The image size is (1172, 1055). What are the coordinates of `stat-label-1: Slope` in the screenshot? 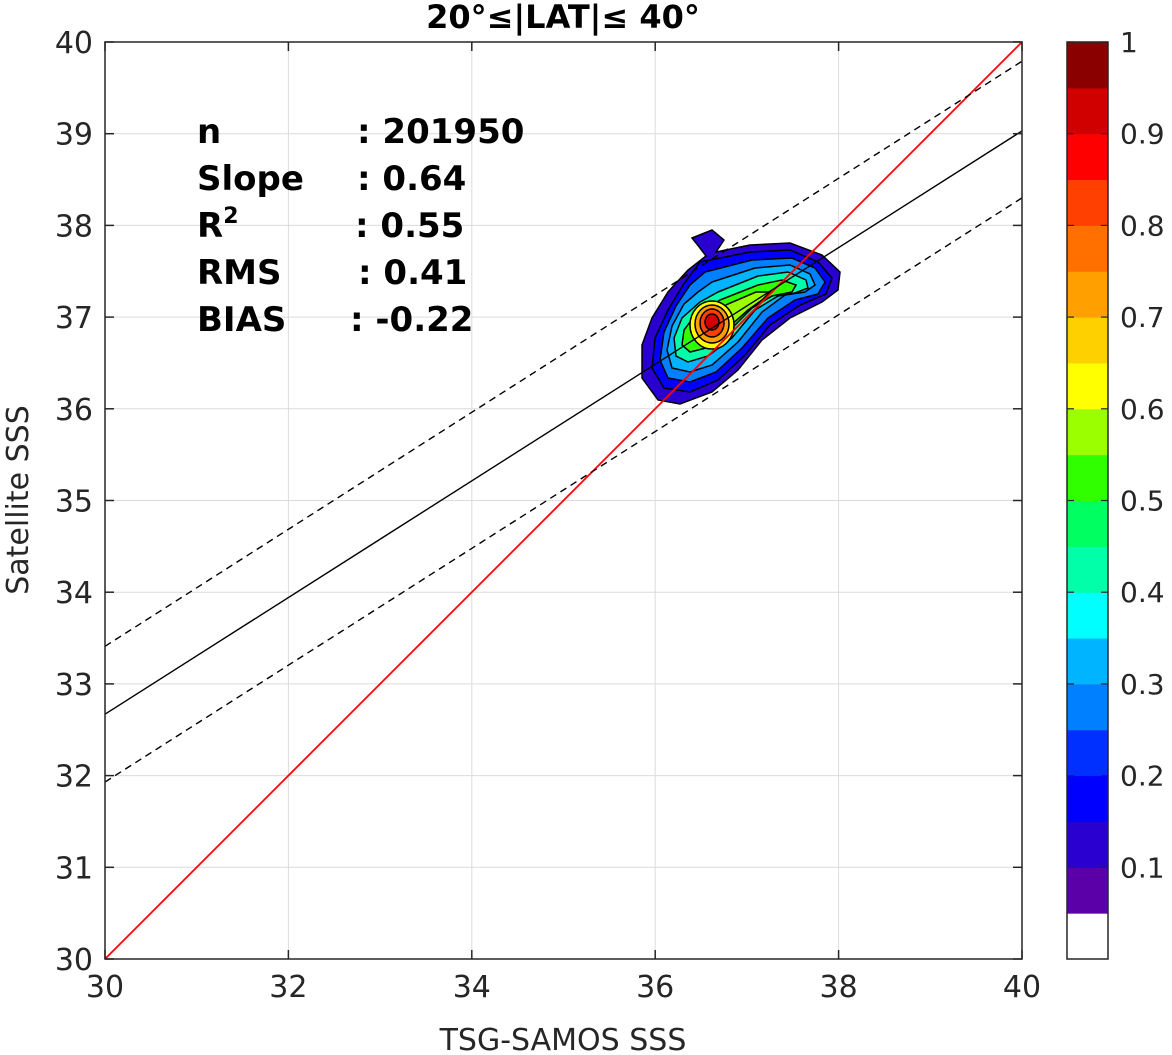 It's located at (250, 179).